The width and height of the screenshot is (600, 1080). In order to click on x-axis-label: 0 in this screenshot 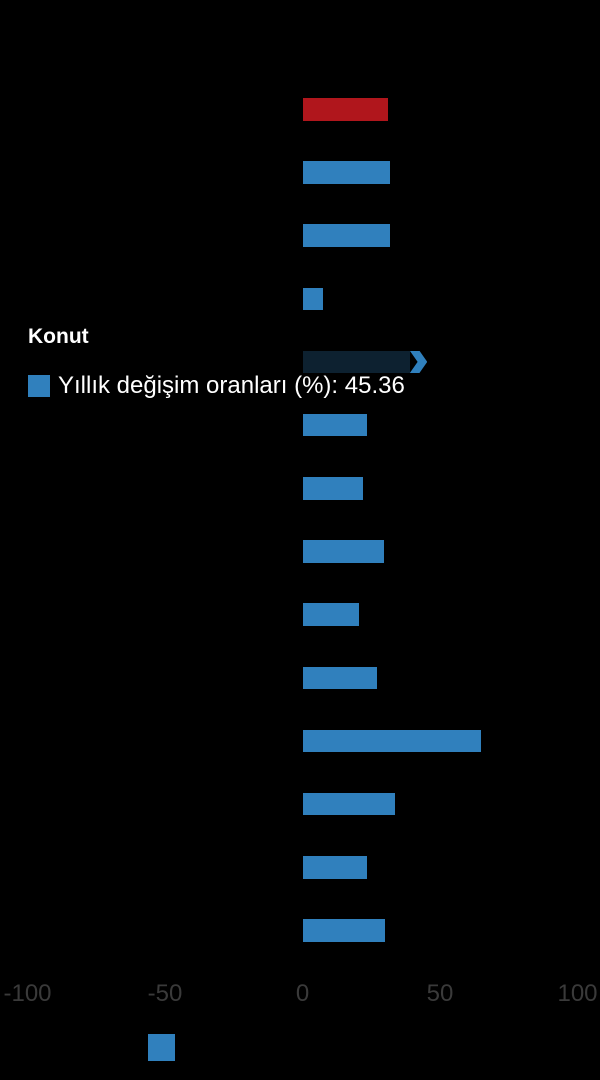, I will do `click(302, 993)`.